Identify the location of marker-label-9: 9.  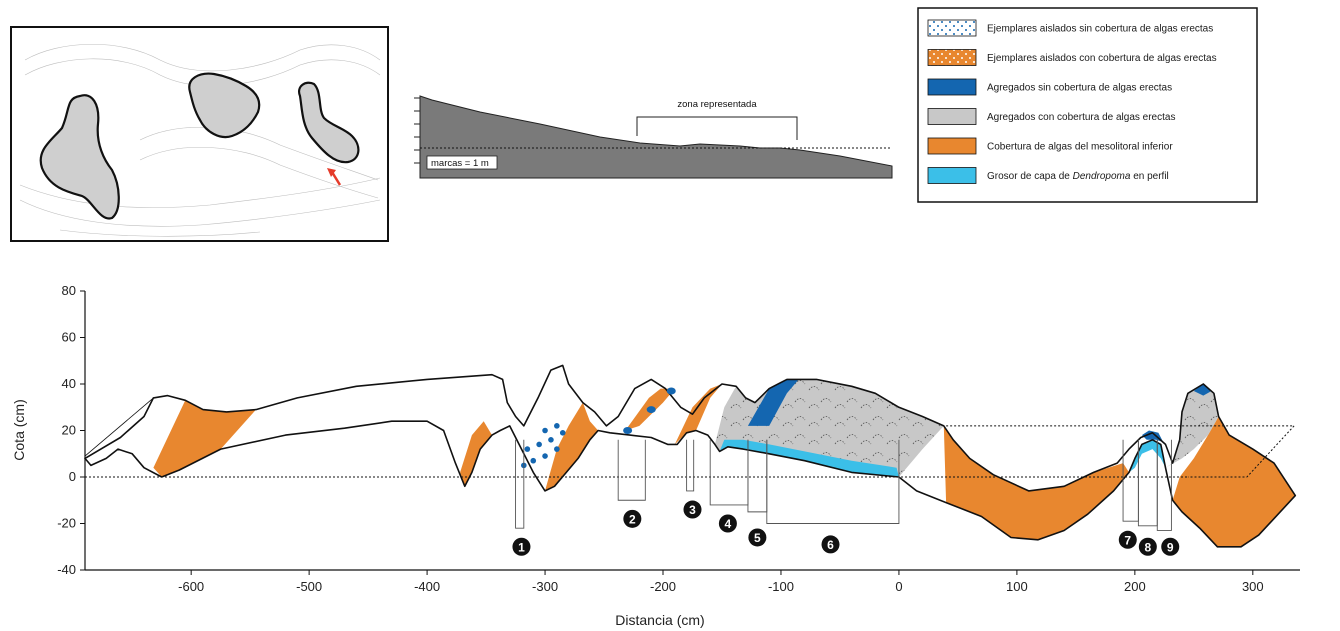
(1170, 547).